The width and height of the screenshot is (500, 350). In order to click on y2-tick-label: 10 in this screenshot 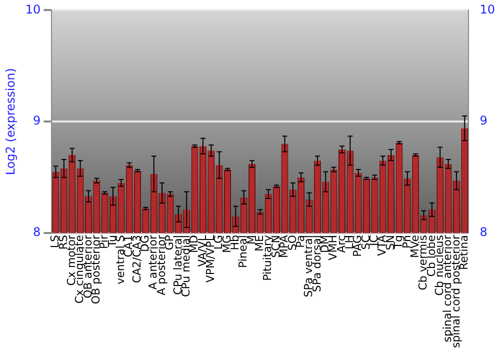, I will do `click(488, 9)`.